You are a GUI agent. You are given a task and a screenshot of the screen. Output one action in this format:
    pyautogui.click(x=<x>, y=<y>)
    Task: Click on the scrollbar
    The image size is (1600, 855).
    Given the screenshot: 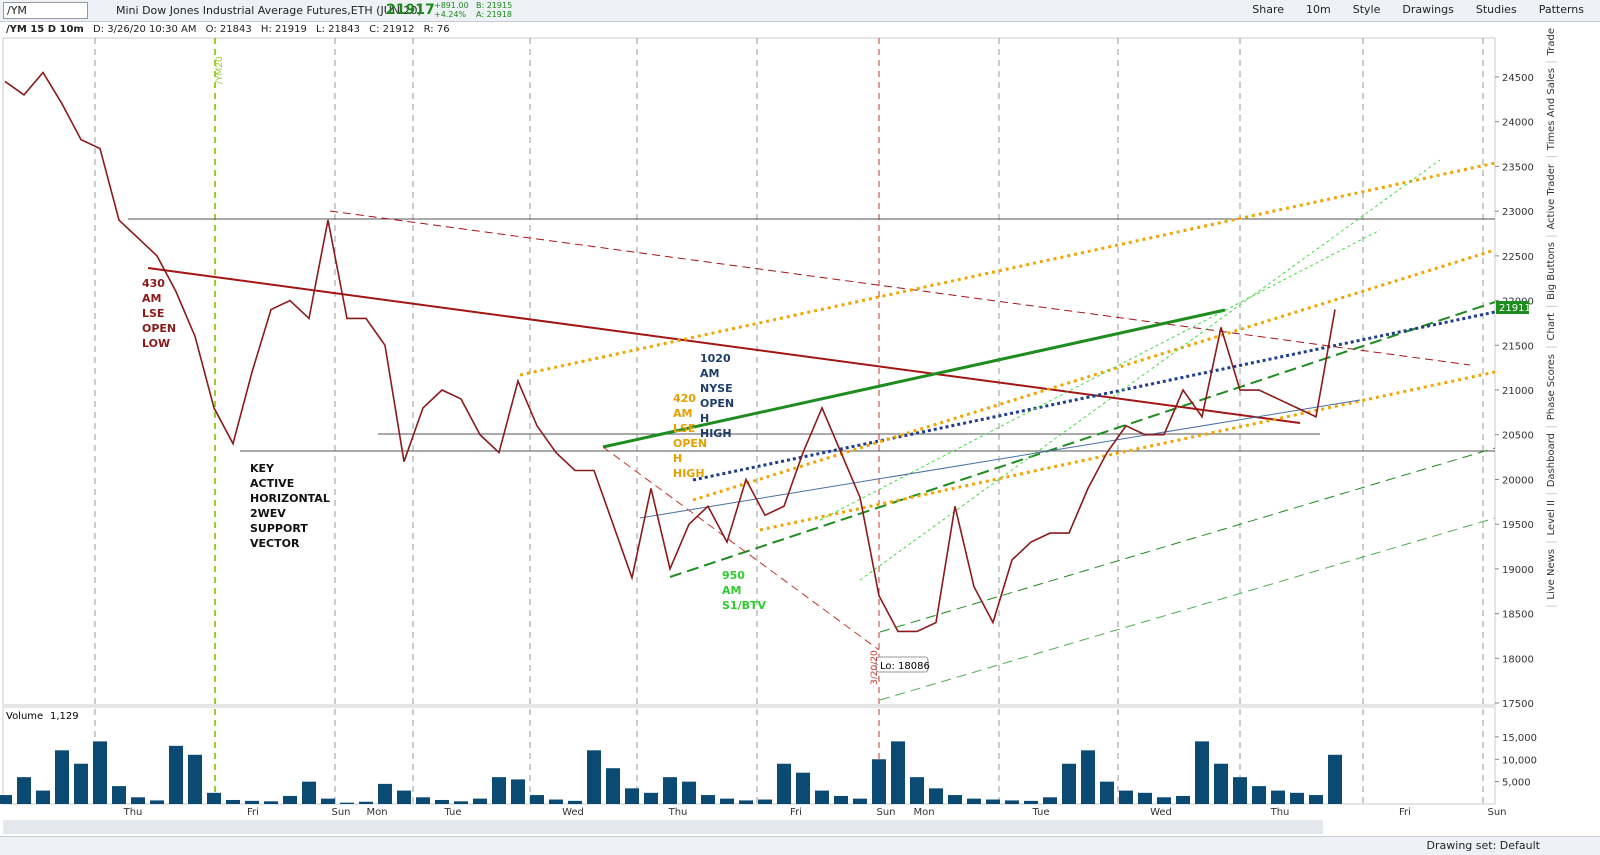 What is the action you would take?
    pyautogui.click(x=663, y=827)
    